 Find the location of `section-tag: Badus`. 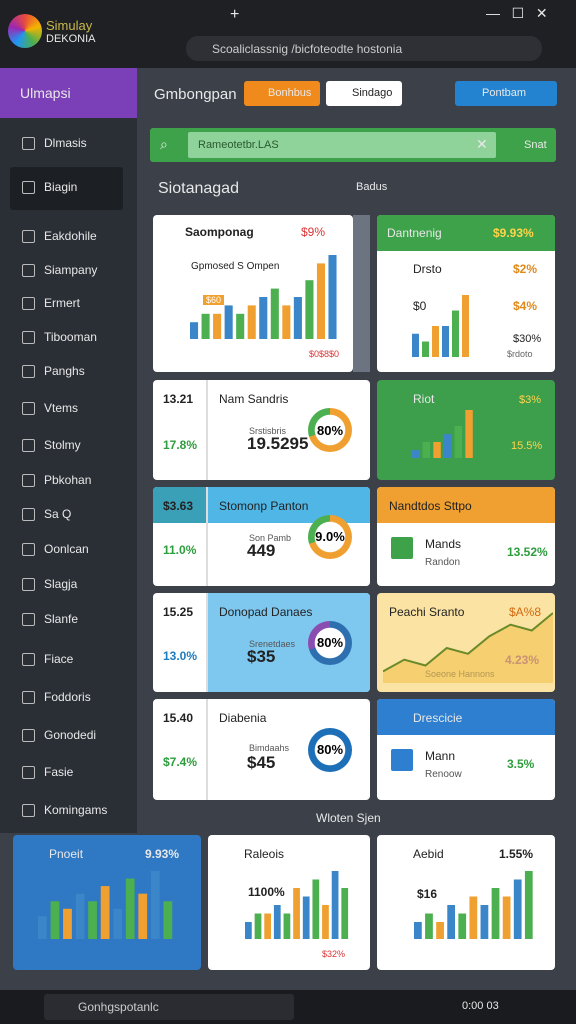

section-tag: Badus is located at coordinates (372, 187).